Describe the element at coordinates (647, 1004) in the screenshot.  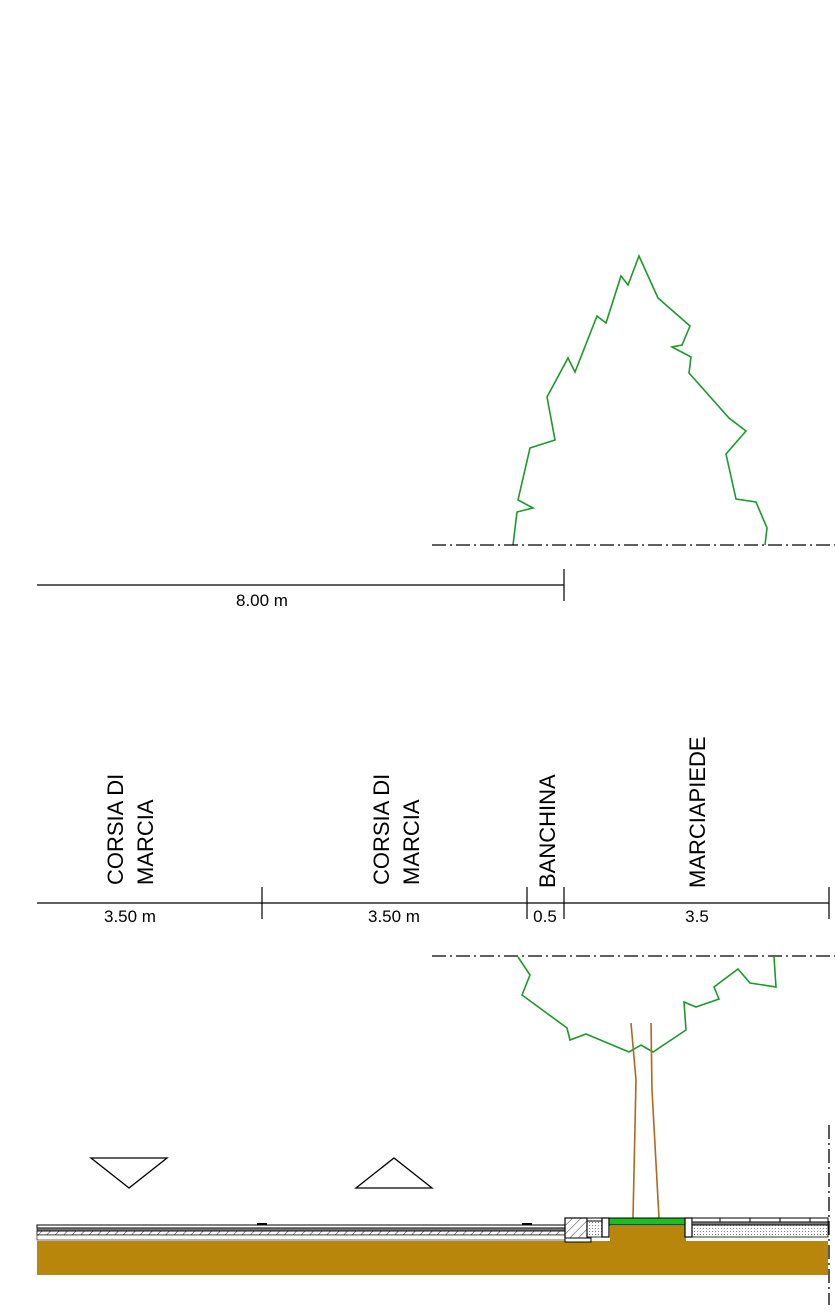
I see `tree-canopy-section` at that location.